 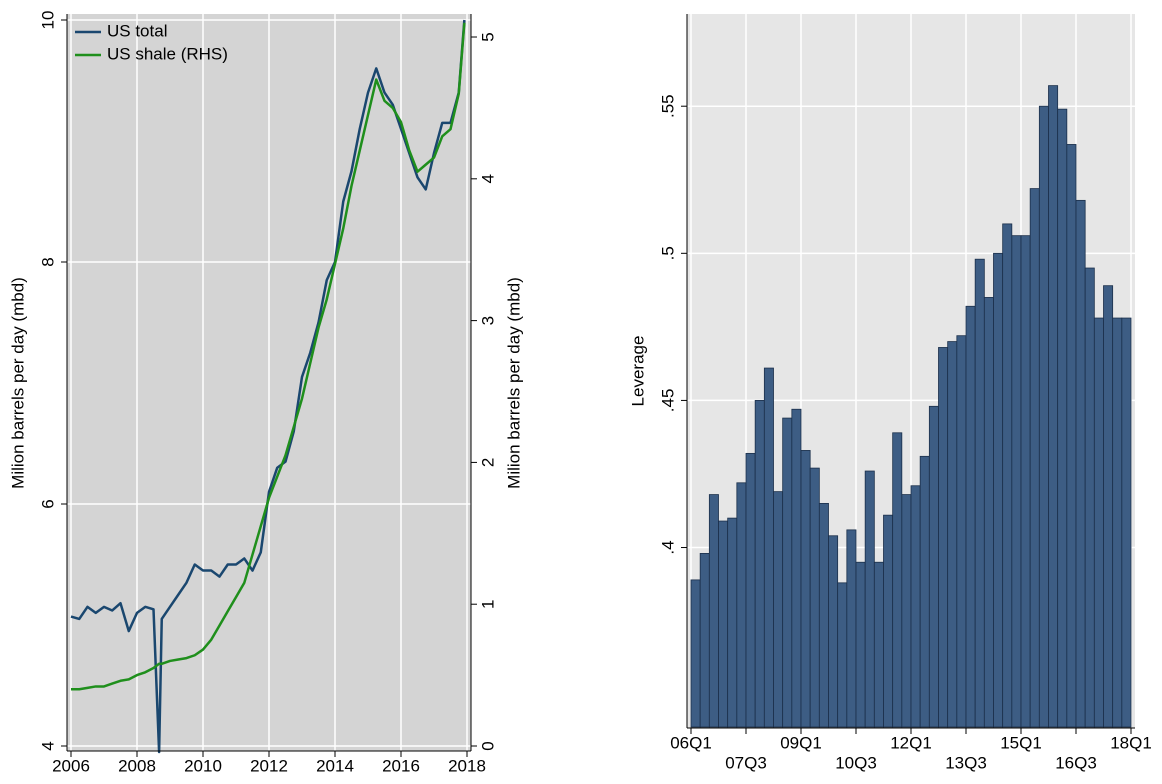 I want to click on y-tick-label: 8, so click(x=47, y=261).